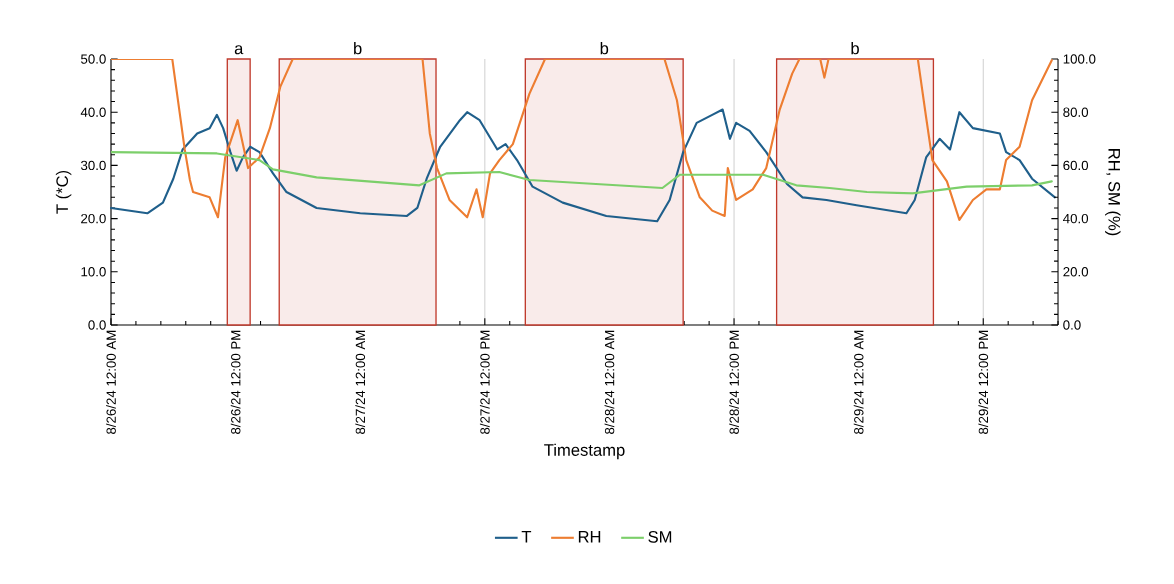  Describe the element at coordinates (93, 218) in the screenshot. I see `y-tick-label: 20.0` at that location.